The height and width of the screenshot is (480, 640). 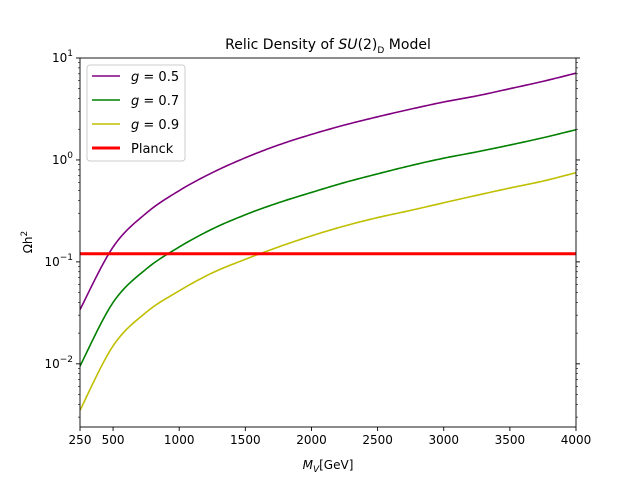 What do you see at coordinates (245, 440) in the screenshot?
I see `x-tick-label: 1500` at bounding box center [245, 440].